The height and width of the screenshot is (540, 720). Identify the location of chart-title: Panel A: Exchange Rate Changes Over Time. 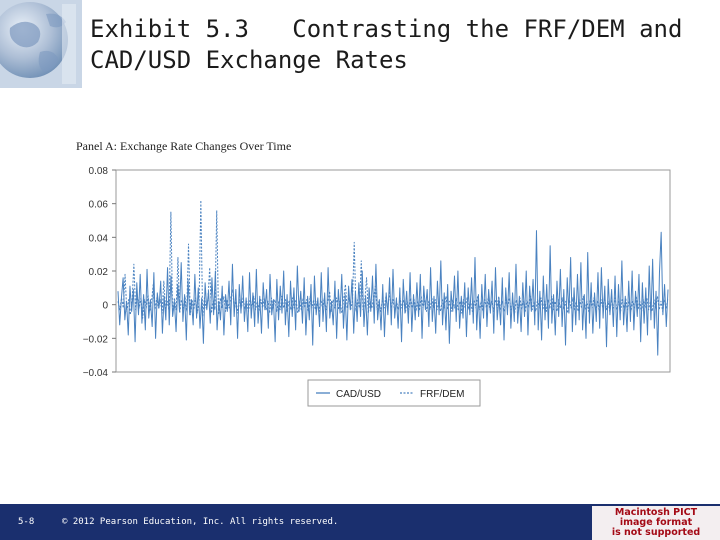
(183, 146).